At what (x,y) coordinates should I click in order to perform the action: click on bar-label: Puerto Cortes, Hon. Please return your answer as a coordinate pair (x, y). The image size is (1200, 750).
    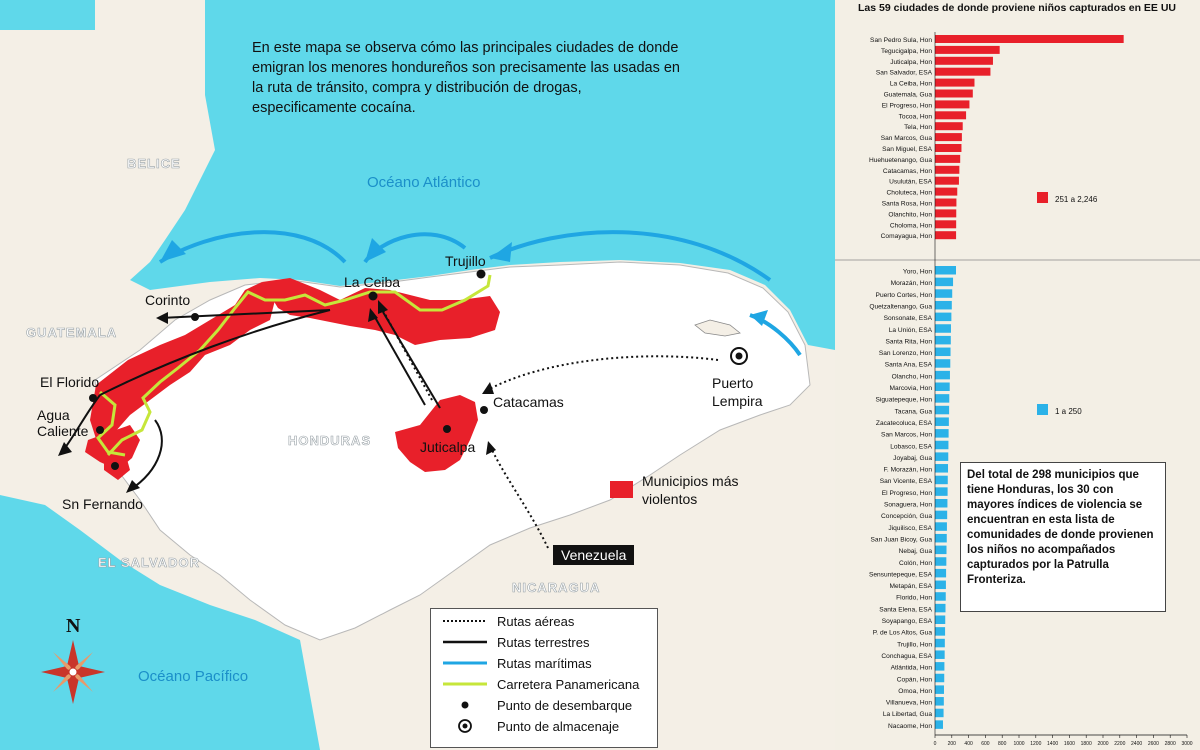
    Looking at the image, I should click on (904, 295).